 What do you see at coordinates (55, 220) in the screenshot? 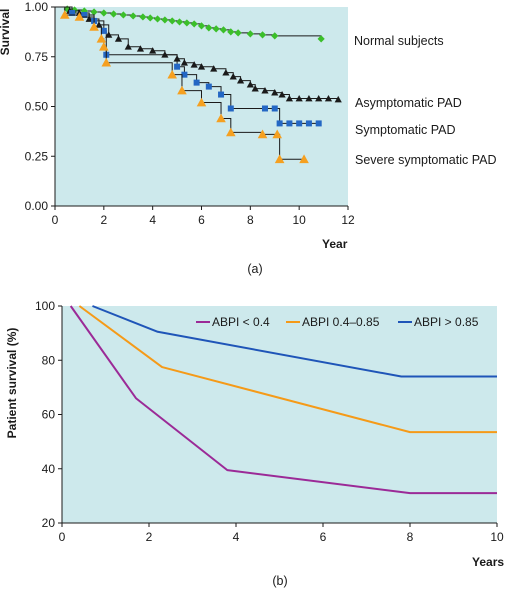
I see `a-xtick-label-0: 0` at bounding box center [55, 220].